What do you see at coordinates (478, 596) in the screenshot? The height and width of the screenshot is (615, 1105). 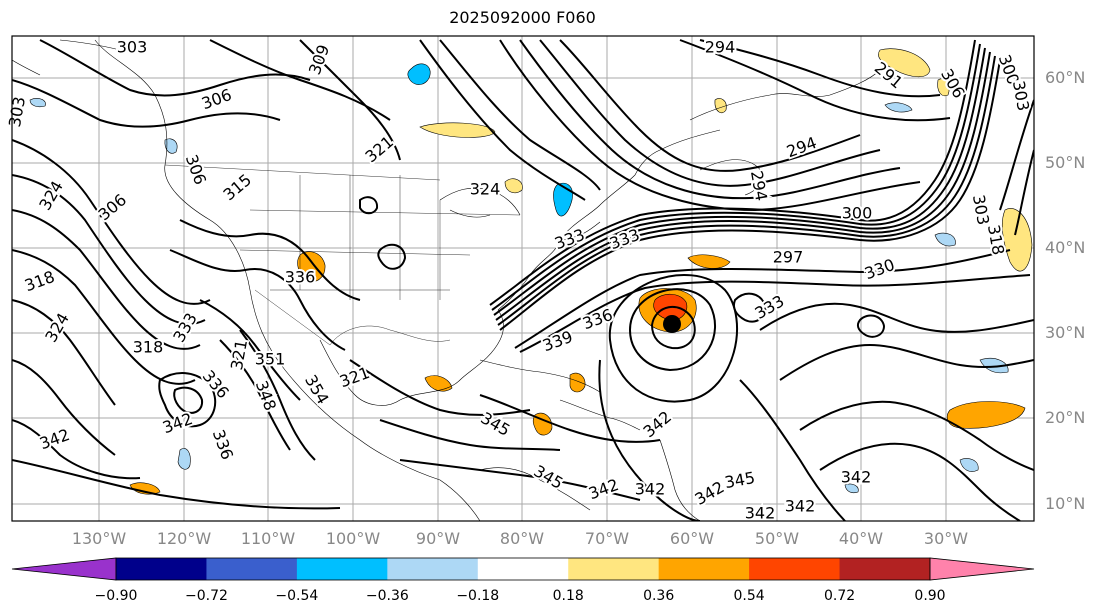 I see `colorbar-tick-label: −0.18` at bounding box center [478, 596].